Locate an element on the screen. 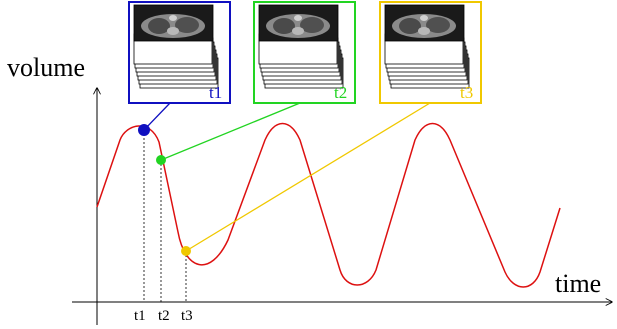 Image resolution: width=617 pixels, height=329 pixels. t1-sample-point is located at coordinates (144, 130).